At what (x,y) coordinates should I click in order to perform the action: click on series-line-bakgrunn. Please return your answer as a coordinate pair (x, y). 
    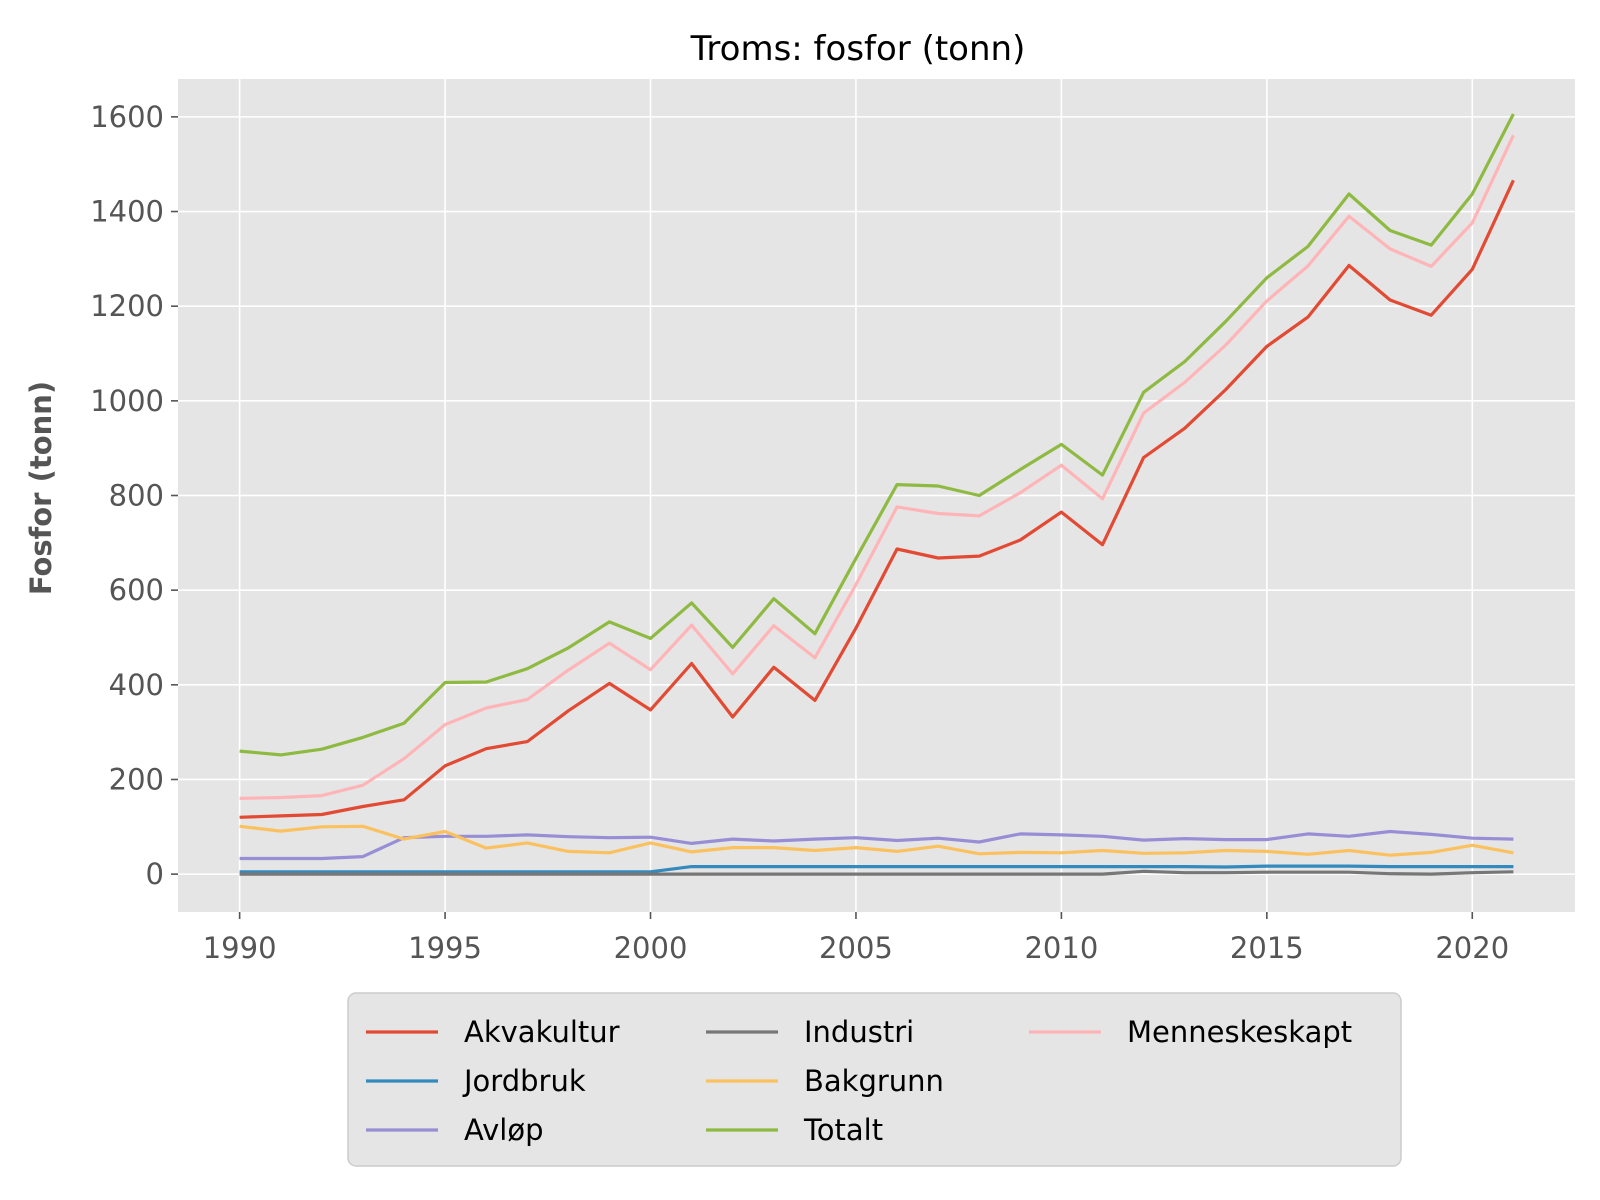
    Looking at the image, I should click on (876, 840).